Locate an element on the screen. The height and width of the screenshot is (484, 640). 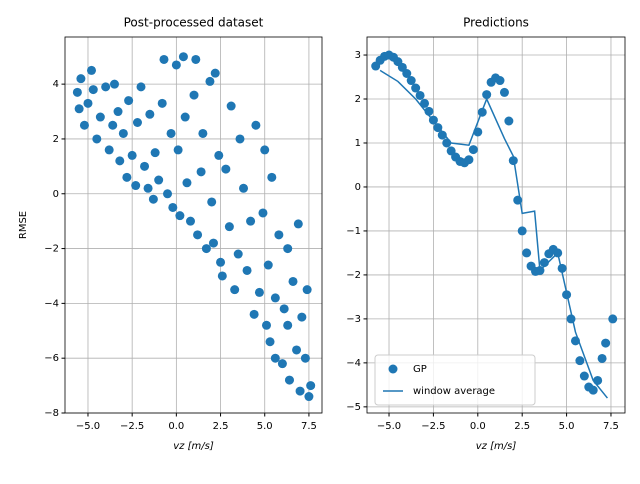
x-axis-label: vz [m/s] is located at coordinates (193, 446).